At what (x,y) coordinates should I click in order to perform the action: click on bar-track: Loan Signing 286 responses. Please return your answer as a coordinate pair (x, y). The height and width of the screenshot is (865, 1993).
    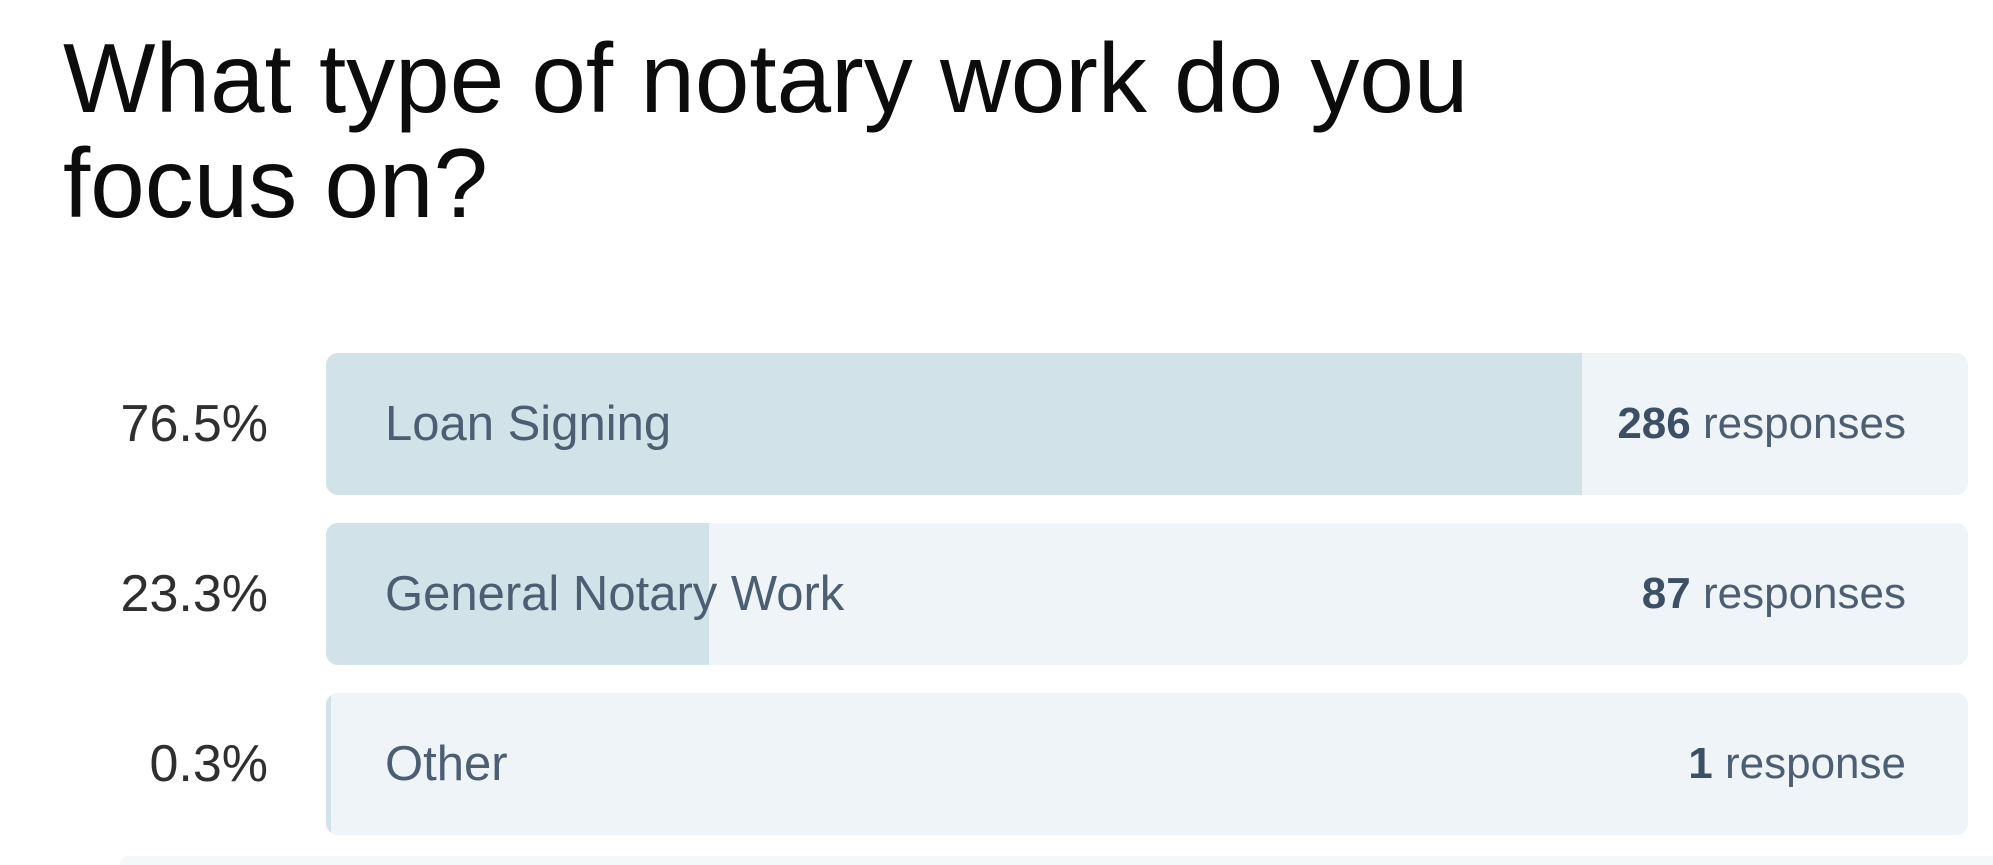
    Looking at the image, I should click on (1147, 424).